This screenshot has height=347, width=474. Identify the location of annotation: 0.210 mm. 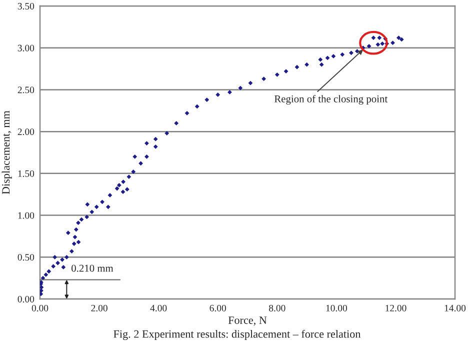
(93, 268).